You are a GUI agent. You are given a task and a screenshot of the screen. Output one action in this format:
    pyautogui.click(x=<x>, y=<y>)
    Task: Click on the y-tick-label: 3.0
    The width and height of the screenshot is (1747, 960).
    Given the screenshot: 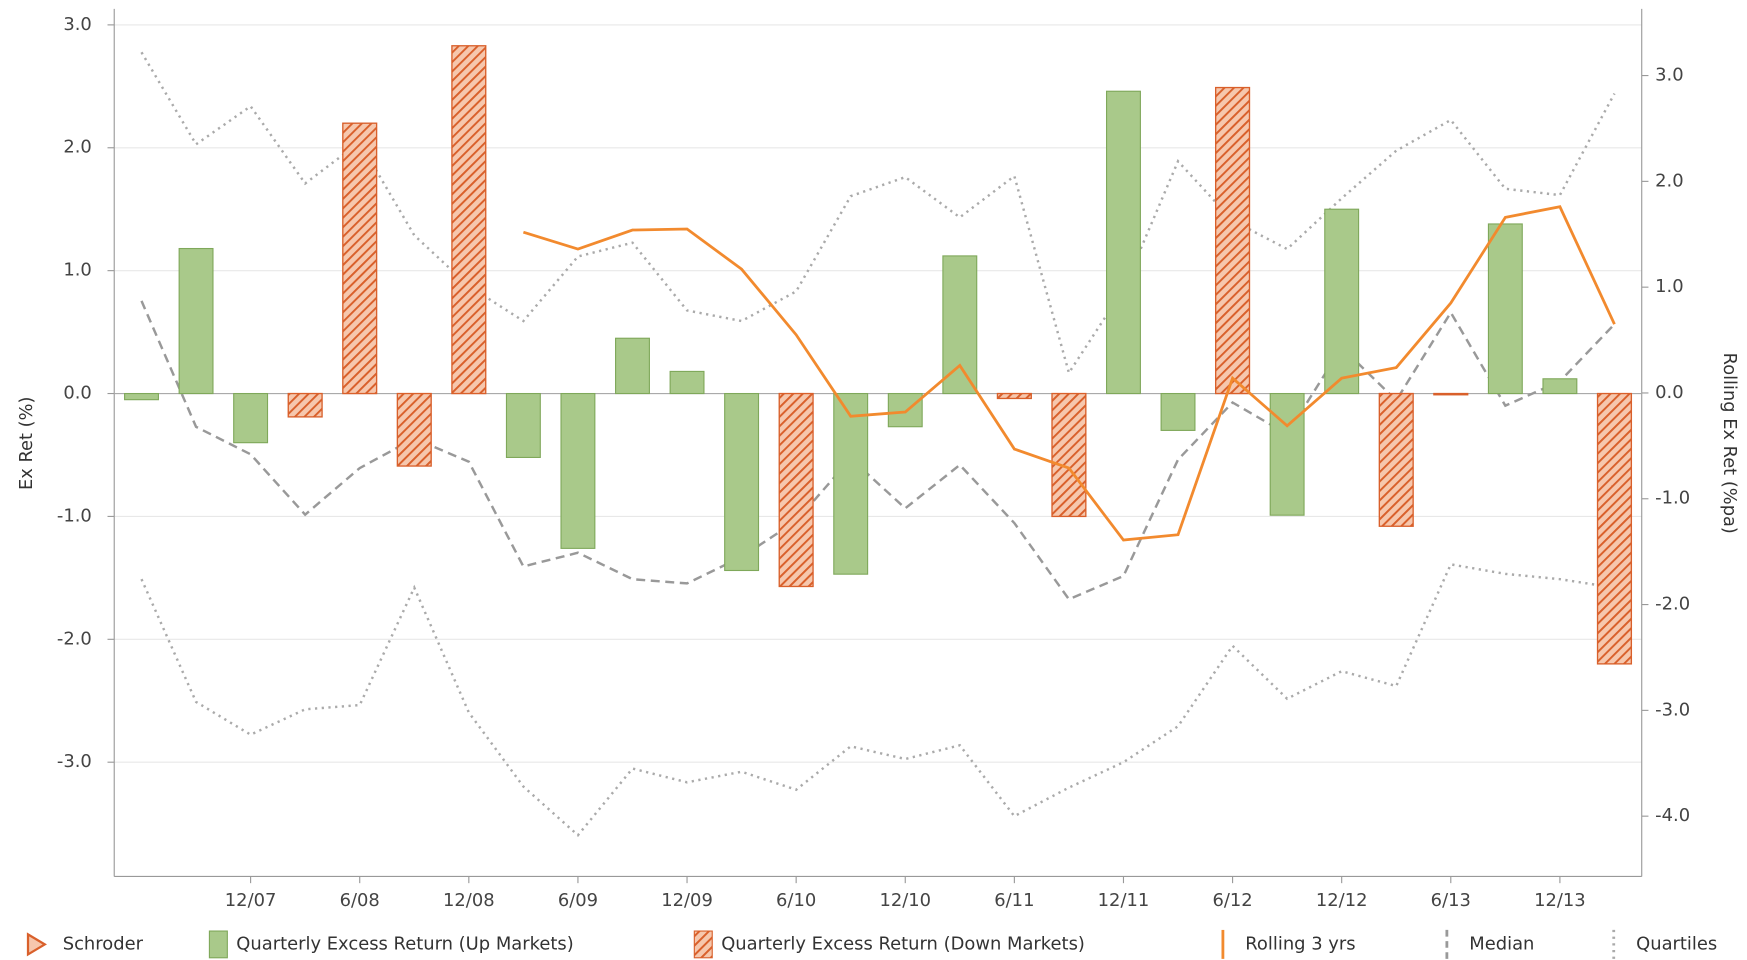 What is the action you would take?
    pyautogui.click(x=77, y=24)
    